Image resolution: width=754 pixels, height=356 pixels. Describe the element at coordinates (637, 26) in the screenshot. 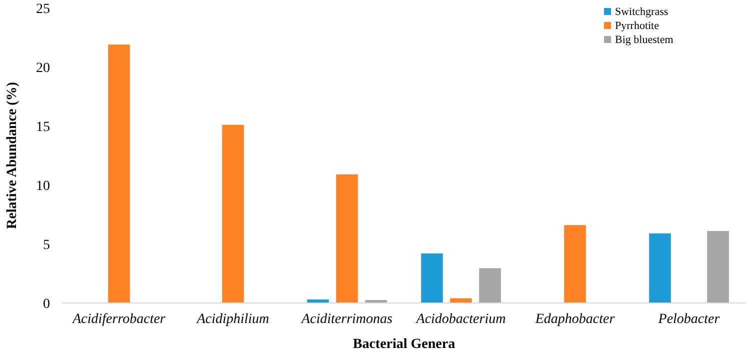

I see `legend-label: Pyrrhotite` at that location.